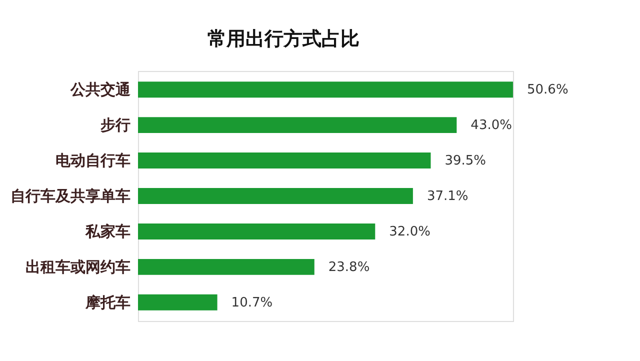 The width and height of the screenshot is (640, 361). I want to click on y-tick-label: 公共交通, so click(101, 89).